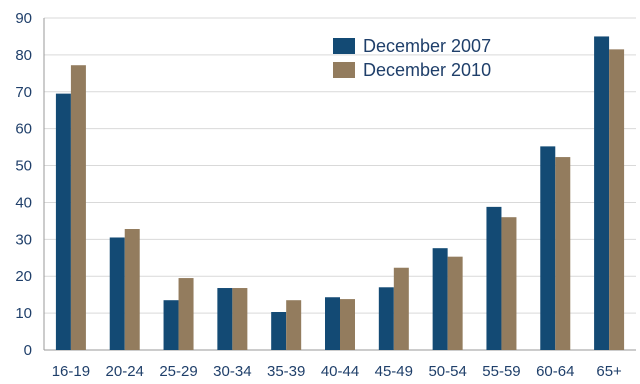 The height and width of the screenshot is (384, 640). I want to click on legend-swatch-december-2010, so click(344, 70).